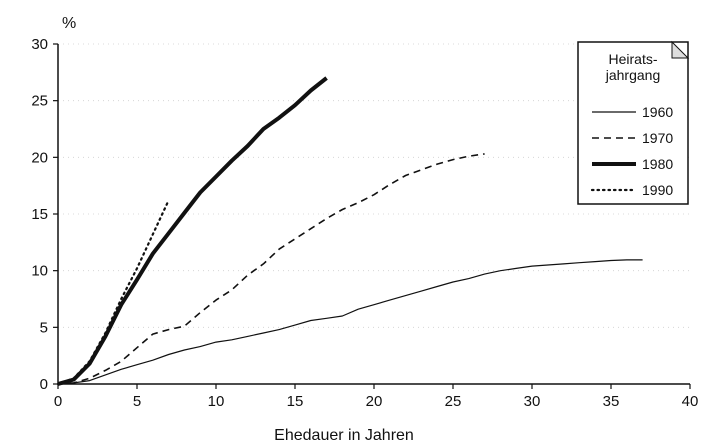 Image resolution: width=712 pixels, height=446 pixels. I want to click on legend-title-line1: Heirats-, so click(632, 59).